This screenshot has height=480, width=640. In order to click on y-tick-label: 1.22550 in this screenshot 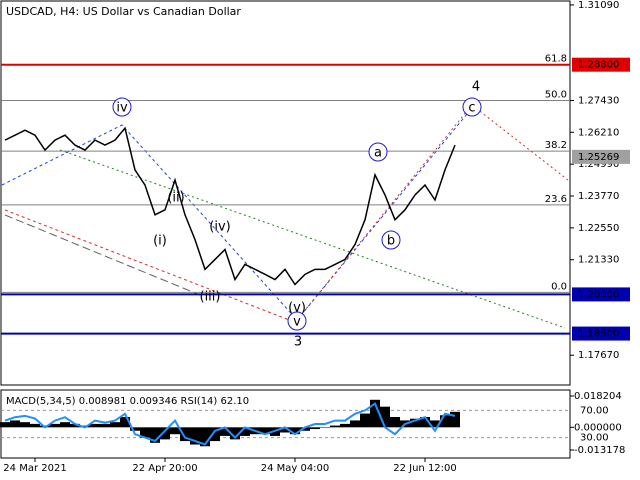, I will do `click(598, 228)`.